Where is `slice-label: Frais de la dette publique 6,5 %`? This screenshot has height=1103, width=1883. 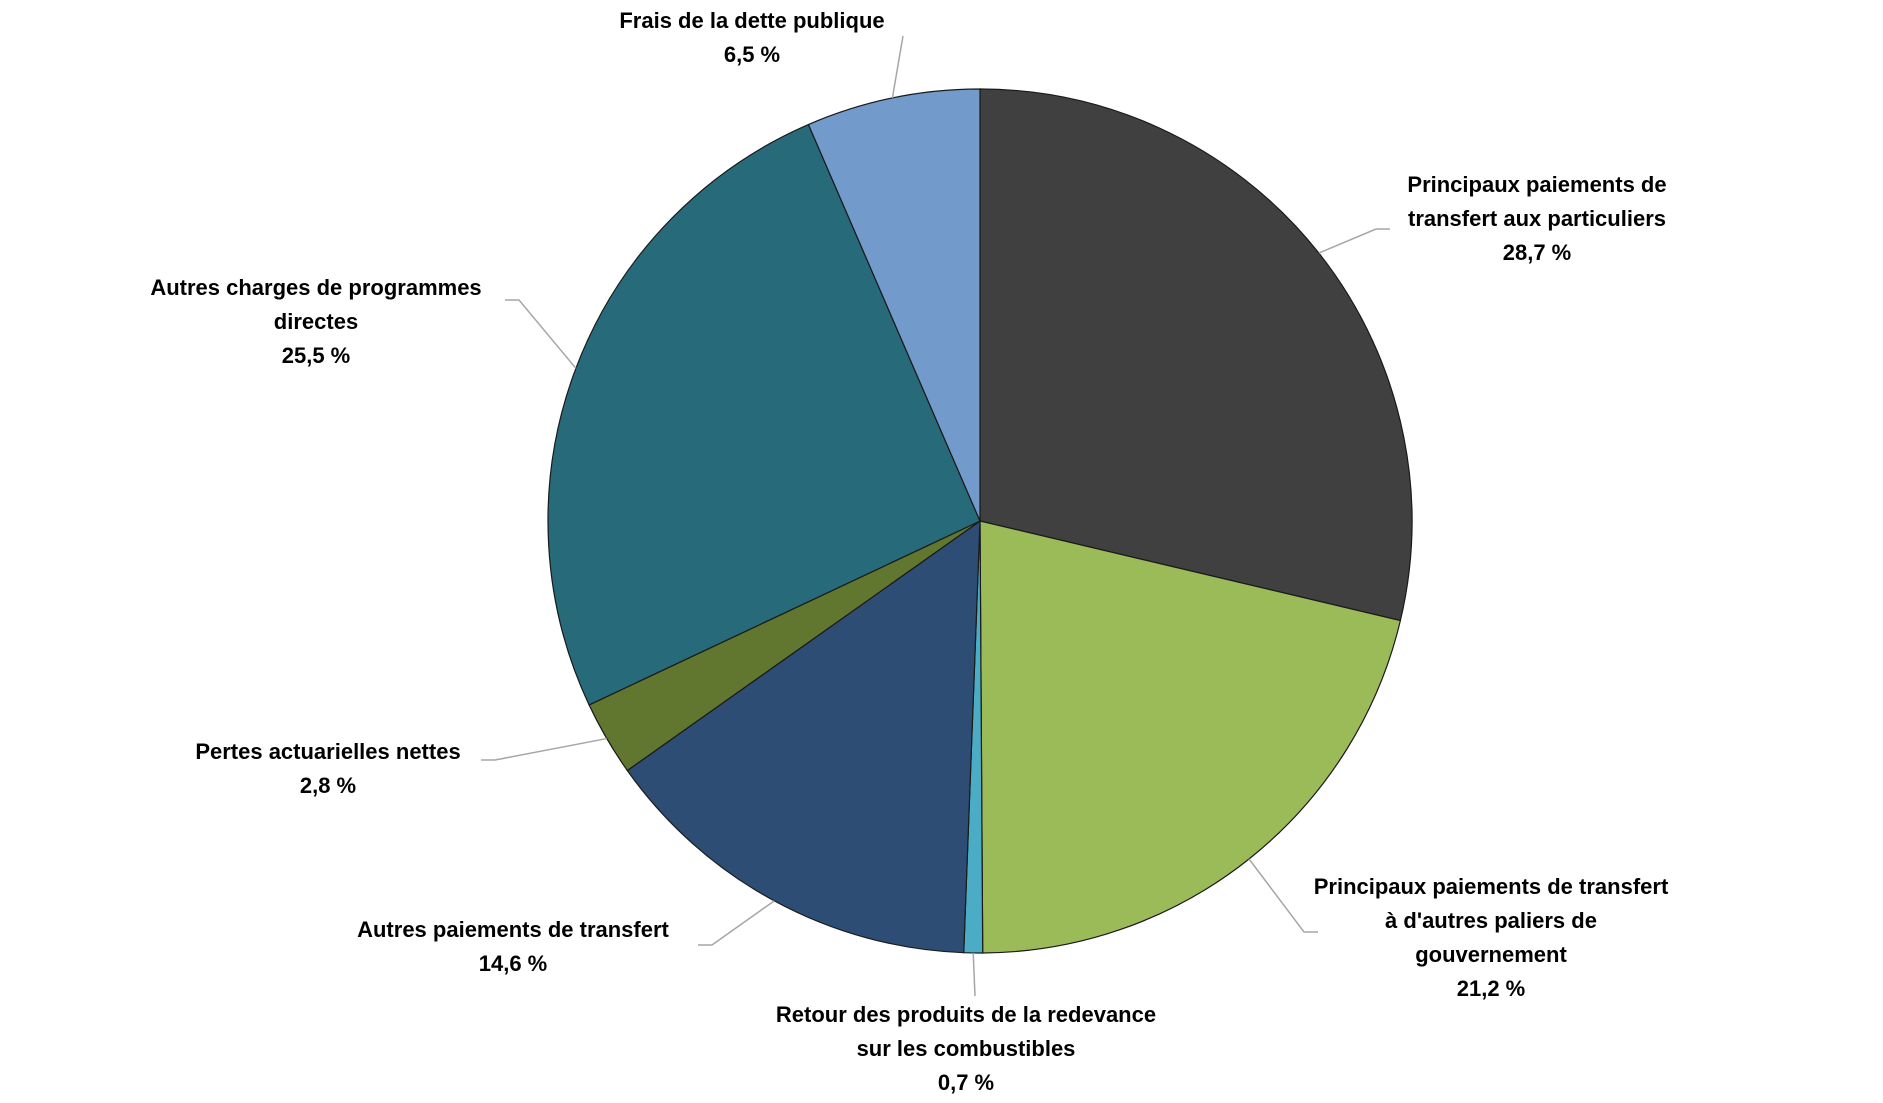
slice-label: Frais de la dette publique 6,5 % is located at coordinates (752, 38).